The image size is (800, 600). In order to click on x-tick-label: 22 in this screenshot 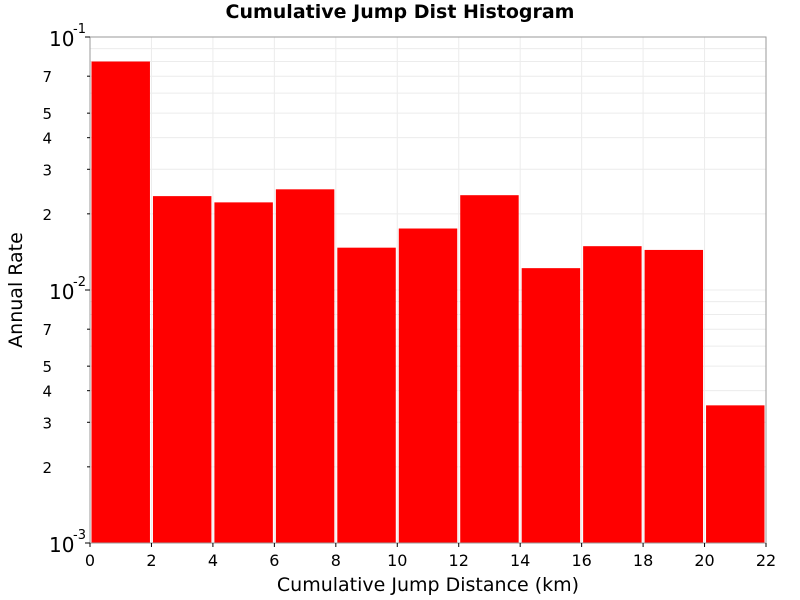, I will do `click(766, 560)`.